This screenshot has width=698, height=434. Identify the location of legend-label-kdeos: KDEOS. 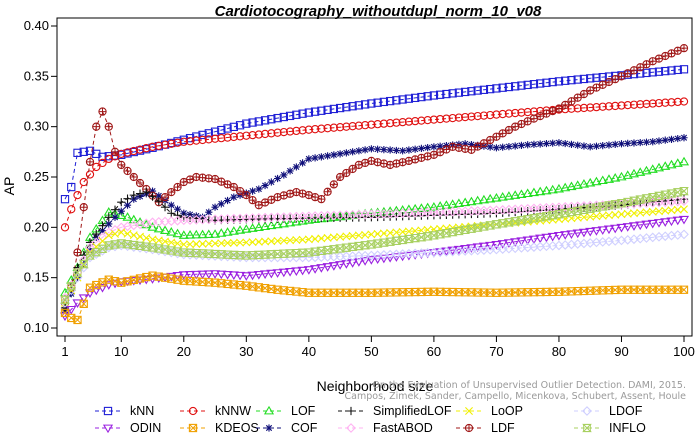
(237, 427).